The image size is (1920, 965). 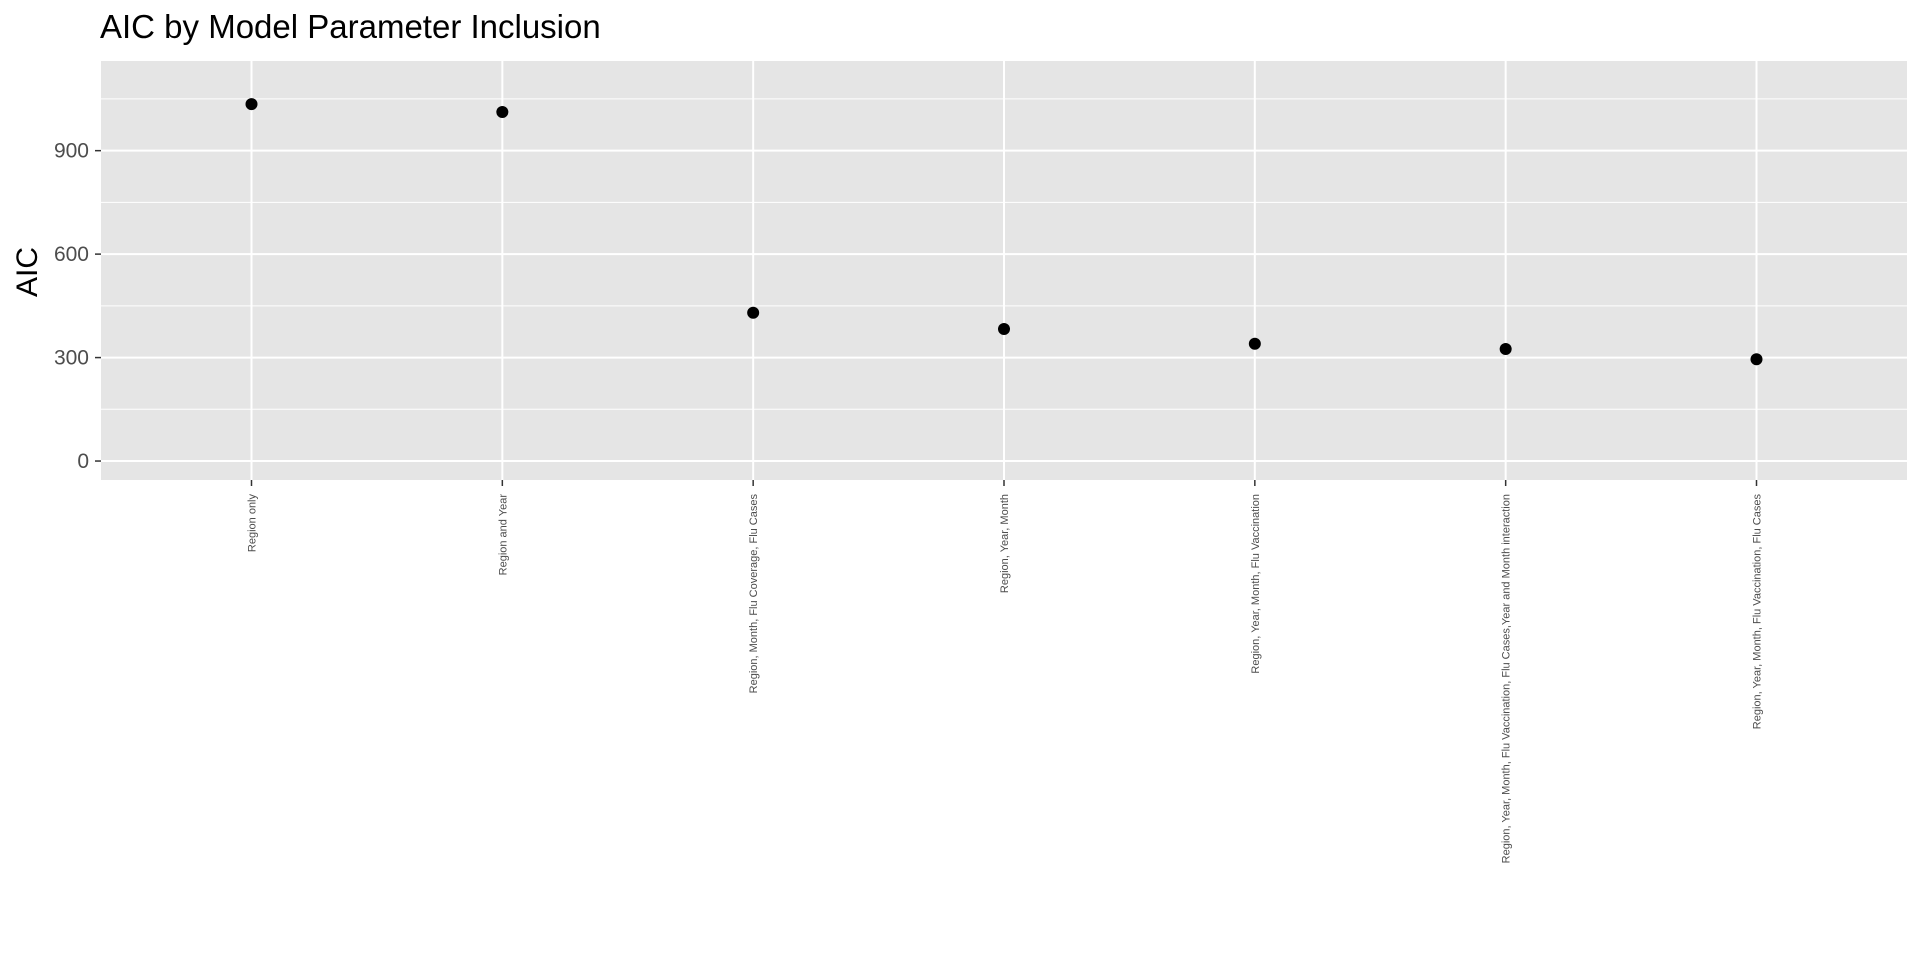 What do you see at coordinates (77, 306) in the screenshot?
I see `y-axis-ticks: 0 300 600 900` at bounding box center [77, 306].